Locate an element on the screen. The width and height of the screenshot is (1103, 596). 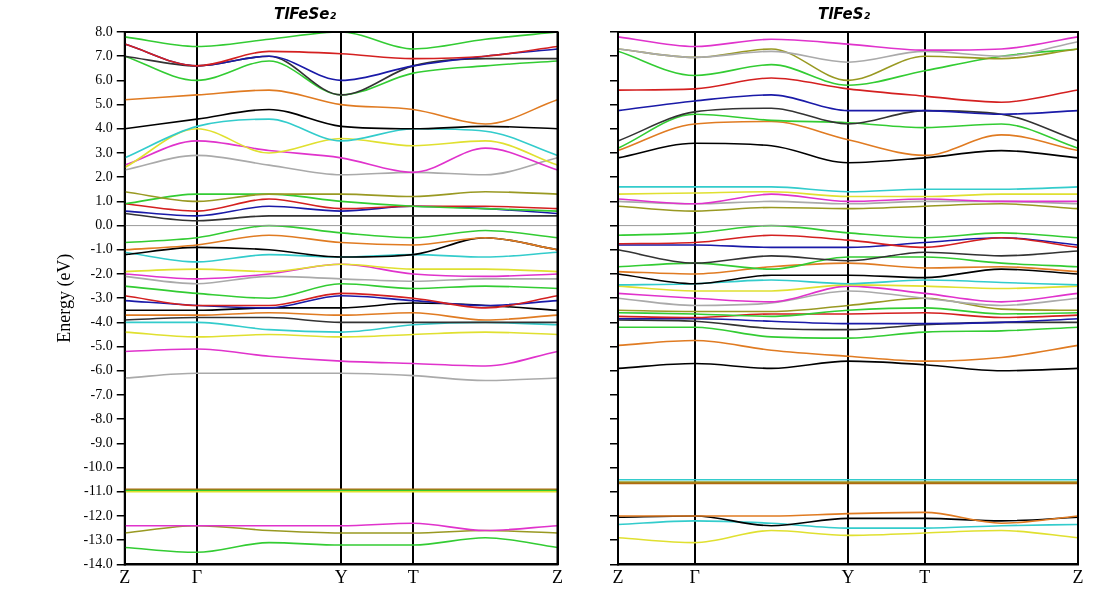
y-tick-label: -6.0 is located at coordinates (101, 370).